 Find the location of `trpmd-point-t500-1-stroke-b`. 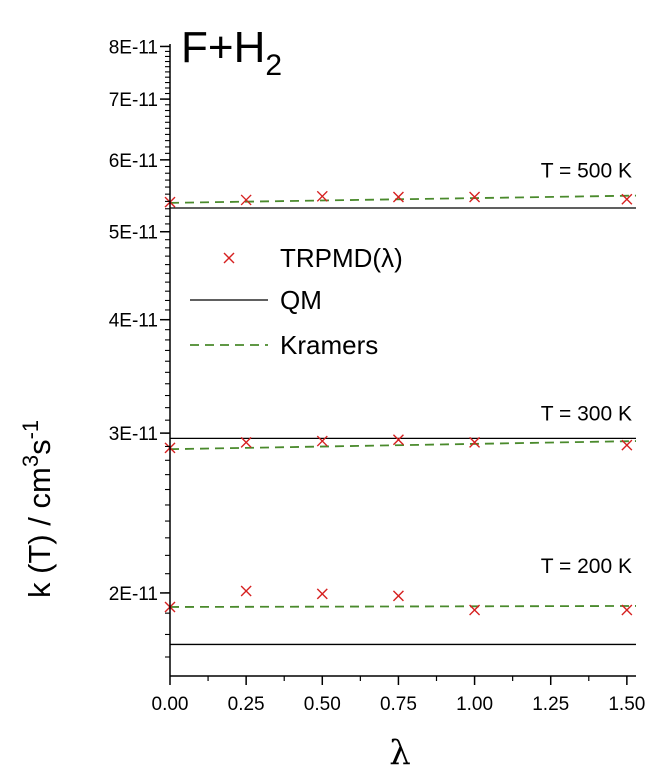

trpmd-point-t500-1-stroke-b is located at coordinates (246, 200).